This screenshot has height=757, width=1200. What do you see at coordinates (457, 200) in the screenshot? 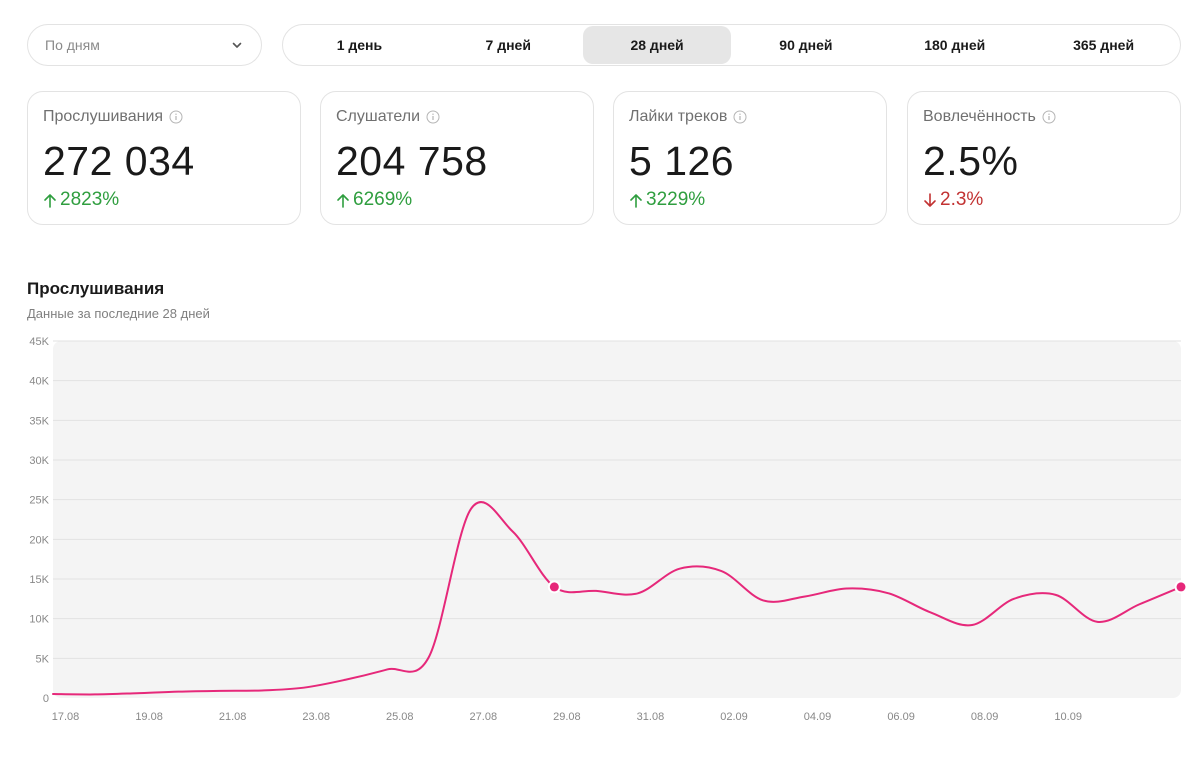
I see `stat-delta: 6269%` at bounding box center [457, 200].